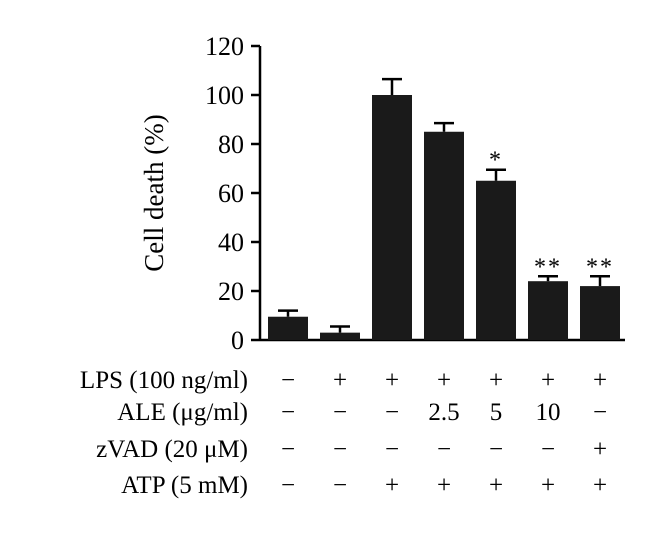 The height and width of the screenshot is (542, 660). What do you see at coordinates (231, 242) in the screenshot?
I see `y-tick-label: 40` at bounding box center [231, 242].